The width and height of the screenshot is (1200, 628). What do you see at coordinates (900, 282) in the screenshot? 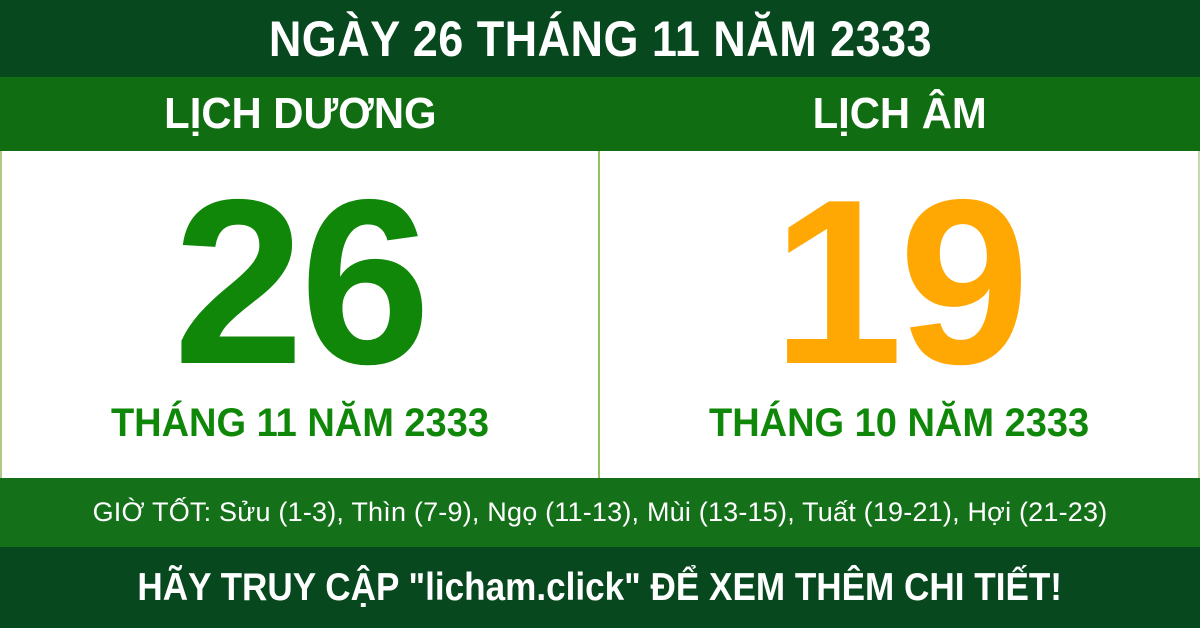
I see `lunar-day-number: 19` at bounding box center [900, 282].